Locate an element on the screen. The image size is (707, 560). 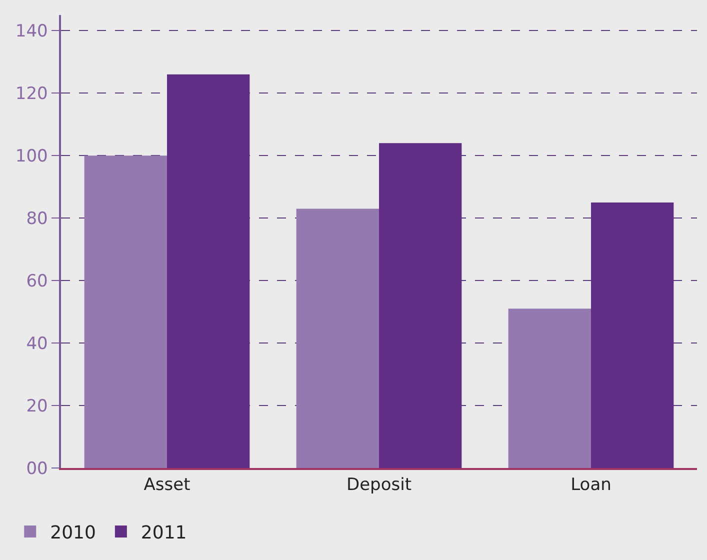
x-tick-label: Loan is located at coordinates (591, 485).